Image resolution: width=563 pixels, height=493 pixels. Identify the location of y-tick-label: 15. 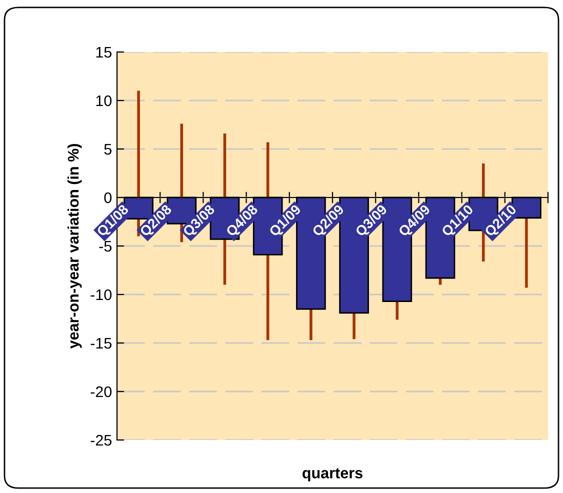
(104, 52).